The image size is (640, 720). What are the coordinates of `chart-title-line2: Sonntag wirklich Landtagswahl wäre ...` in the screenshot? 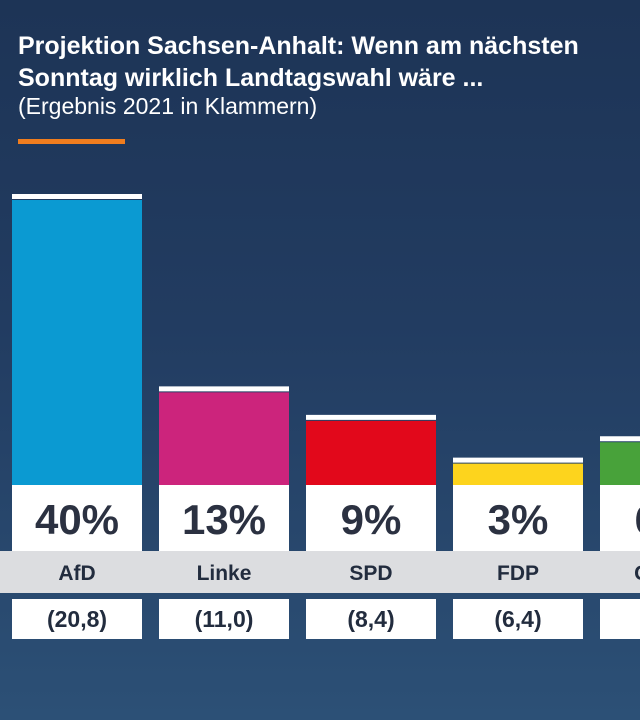 It's located at (251, 78).